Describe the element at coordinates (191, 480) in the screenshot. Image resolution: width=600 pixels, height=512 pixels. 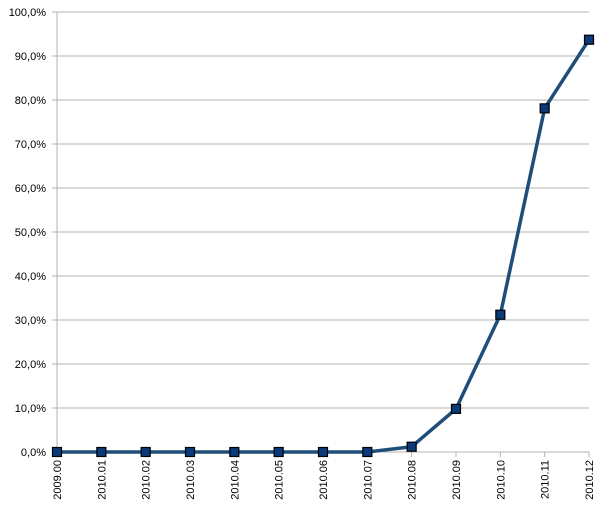
I see `x-tick-label: 2010.03` at that location.